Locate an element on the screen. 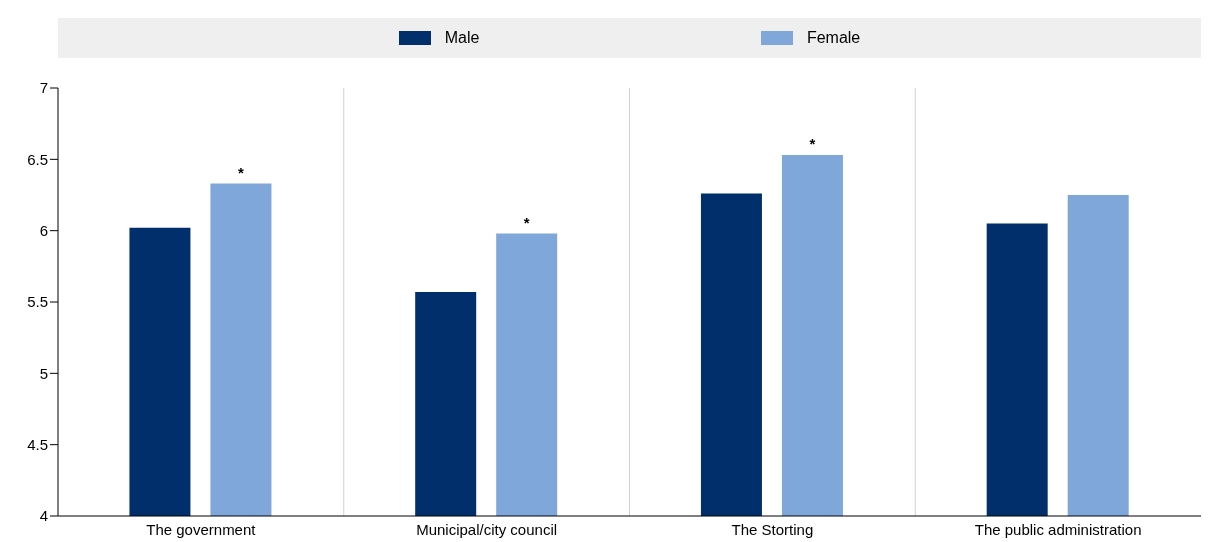  legend-label: Male is located at coordinates (462, 38).